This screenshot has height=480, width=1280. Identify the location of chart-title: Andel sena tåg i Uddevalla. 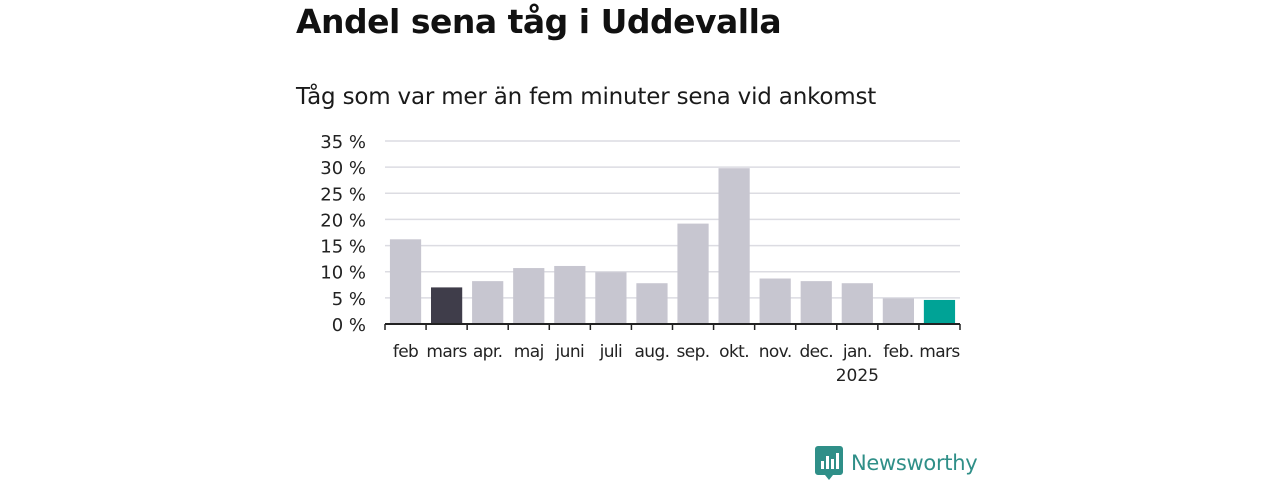
(539, 21).